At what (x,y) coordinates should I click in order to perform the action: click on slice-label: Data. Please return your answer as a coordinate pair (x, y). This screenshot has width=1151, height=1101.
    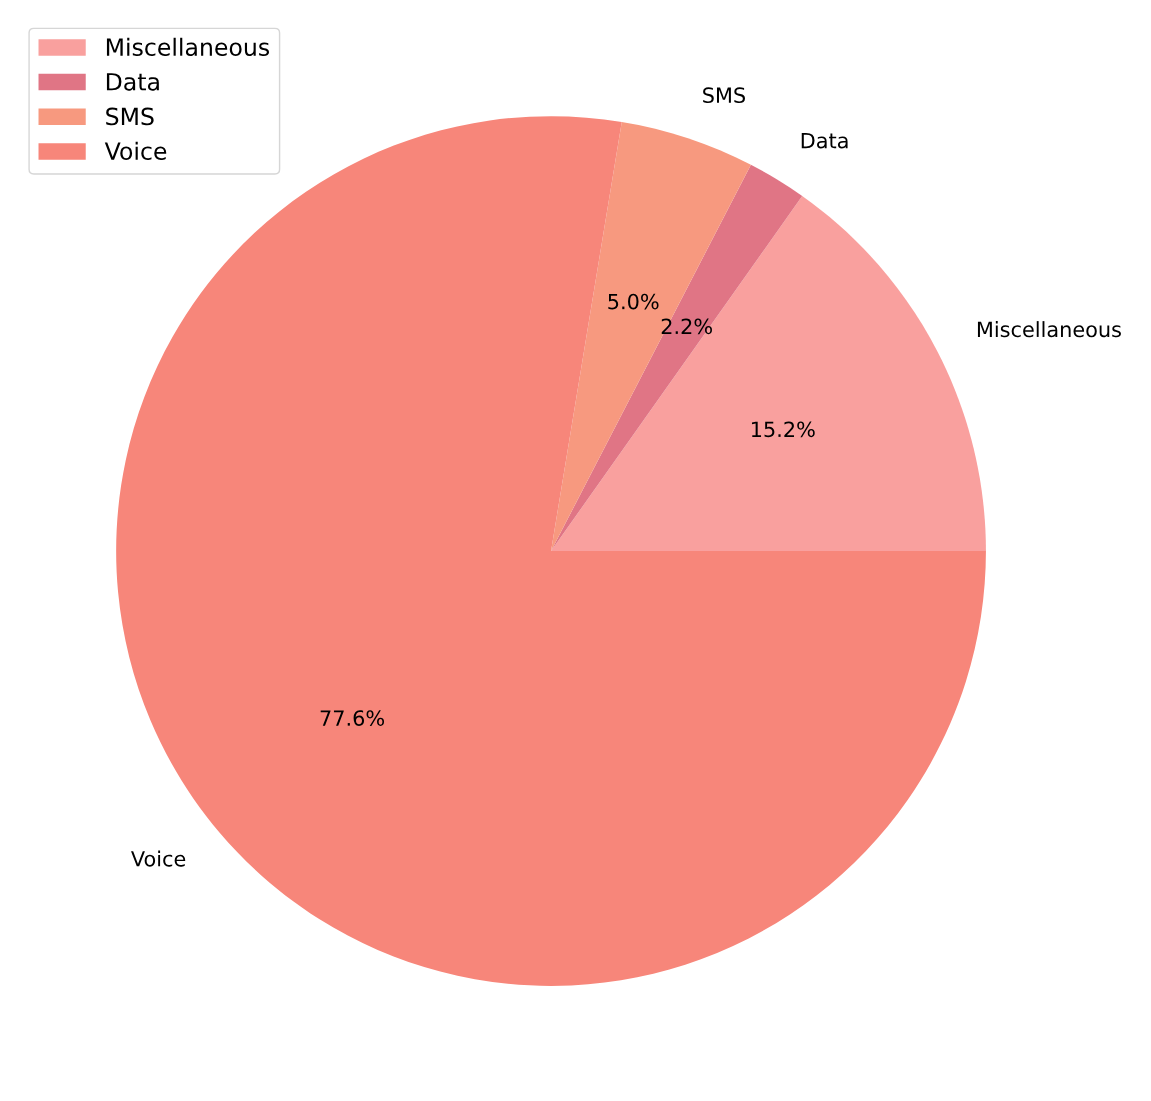
    Looking at the image, I should click on (824, 140).